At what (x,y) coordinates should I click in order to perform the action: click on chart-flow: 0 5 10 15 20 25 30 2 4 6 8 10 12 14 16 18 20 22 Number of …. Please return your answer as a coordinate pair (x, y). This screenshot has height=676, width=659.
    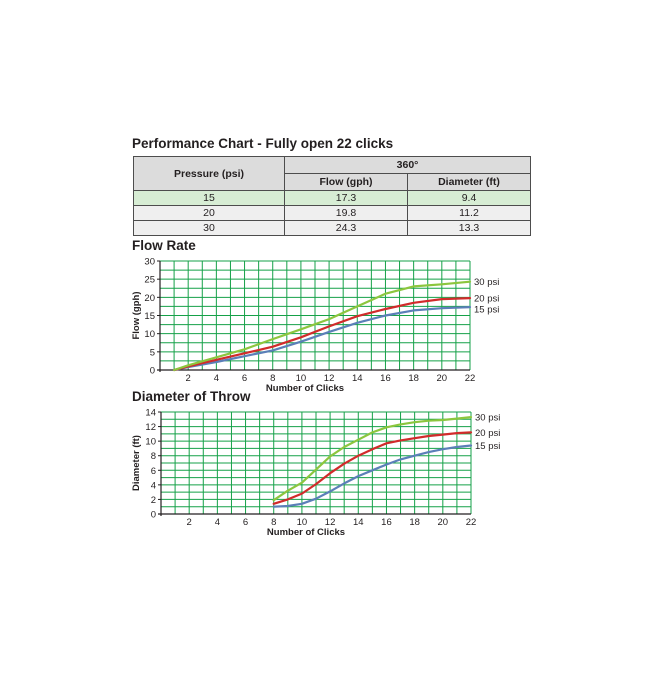
    Looking at the image, I should click on (315, 326).